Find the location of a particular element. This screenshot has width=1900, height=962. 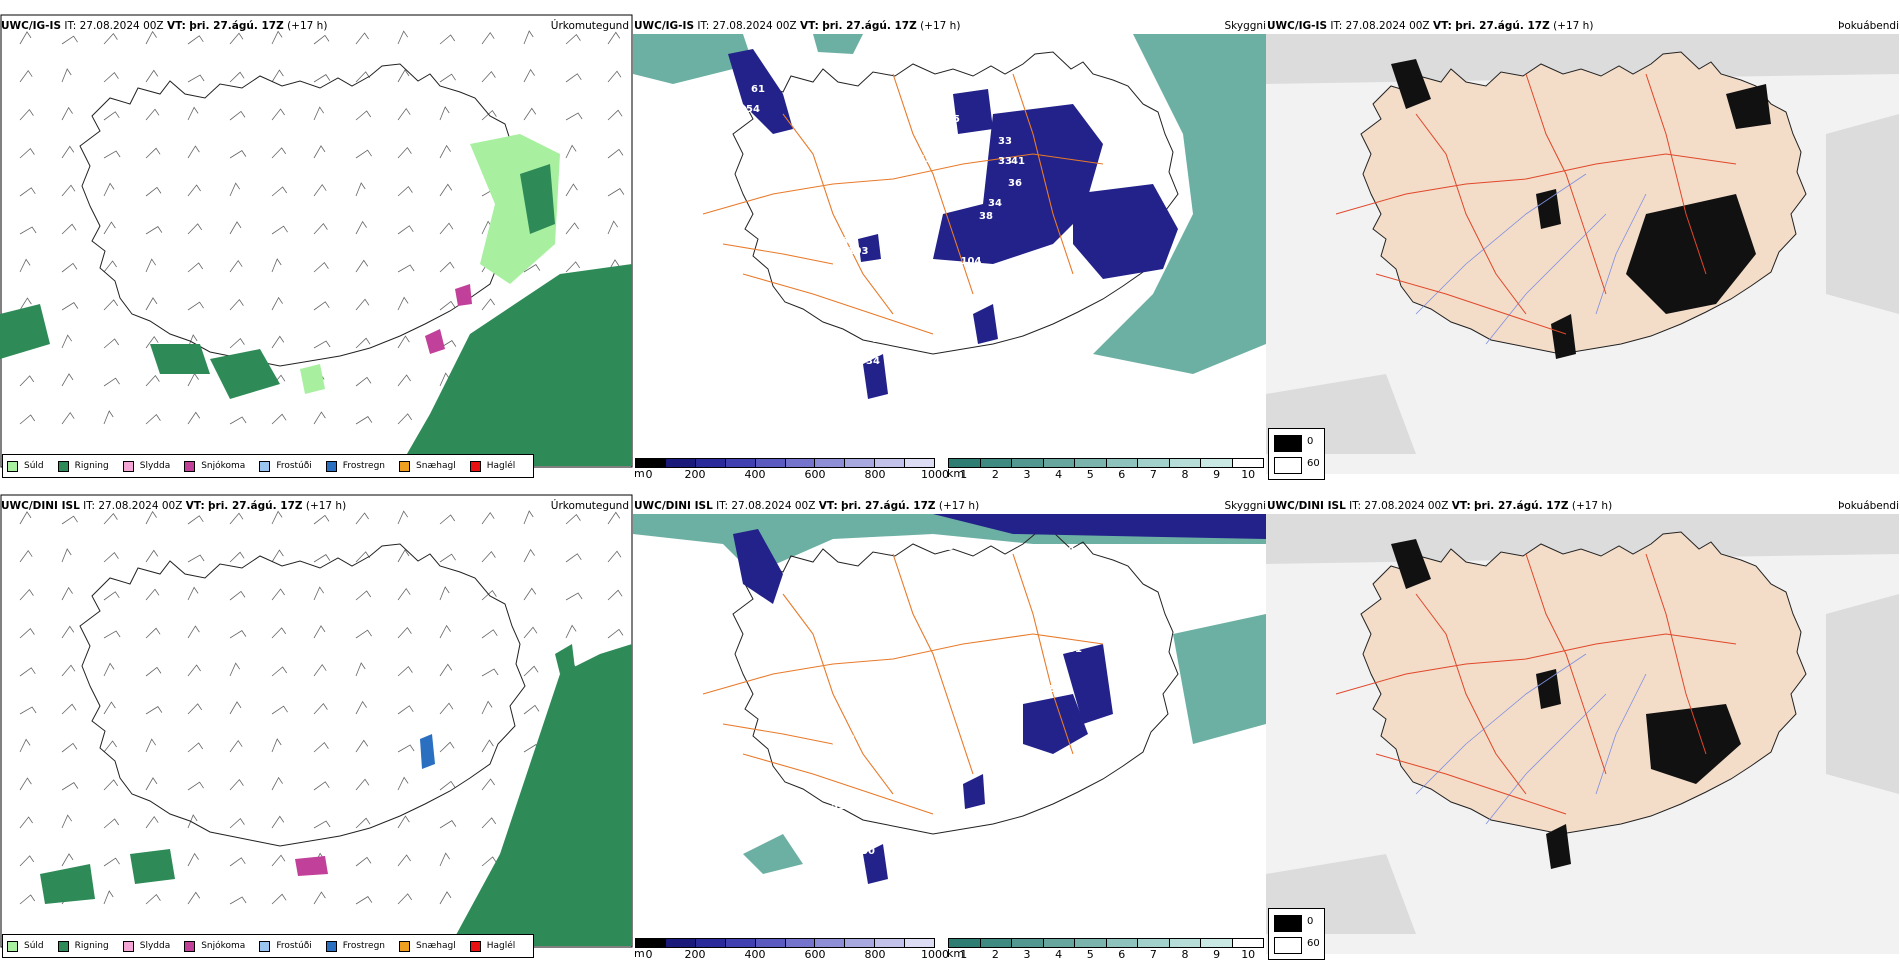

iceland-outline is located at coordinates (955, 683).